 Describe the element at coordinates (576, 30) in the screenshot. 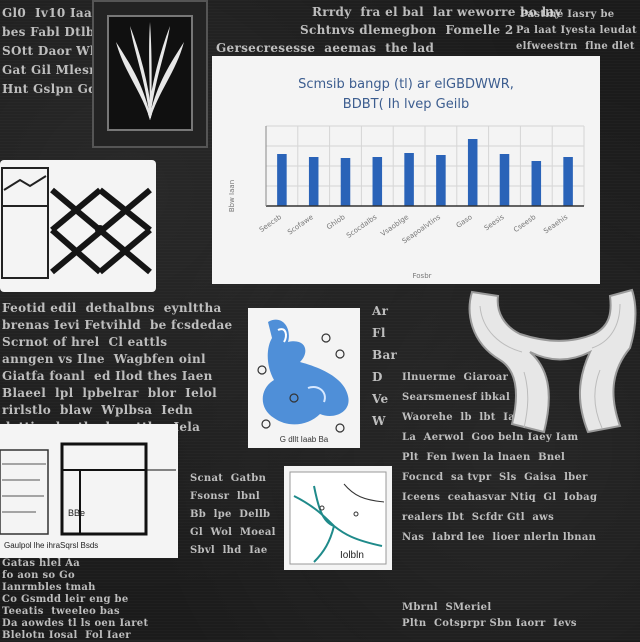

I see `scribble-top-right-2: Pa laat Iyesta leudat` at that location.